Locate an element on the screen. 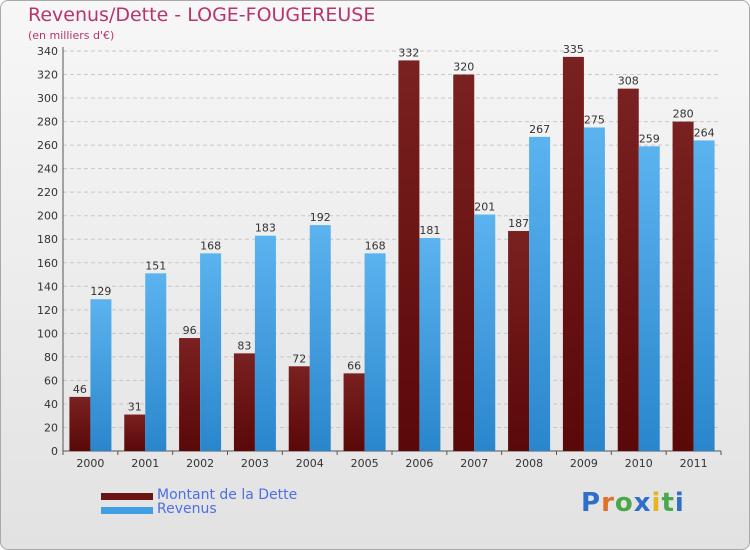 This screenshot has width=750, height=550. y-tick-label: 340 is located at coordinates (47, 51).